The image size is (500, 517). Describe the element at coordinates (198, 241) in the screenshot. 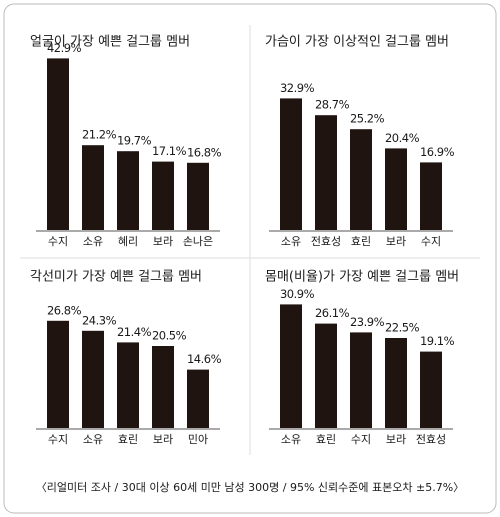

I see `x-tick-label: 손나은` at that location.